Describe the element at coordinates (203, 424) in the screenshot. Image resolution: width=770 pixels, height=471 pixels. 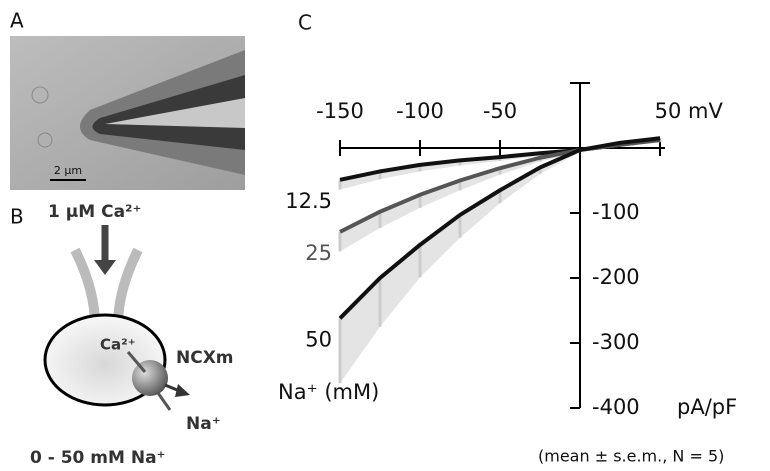
I see `ion-label: Na⁺` at that location.